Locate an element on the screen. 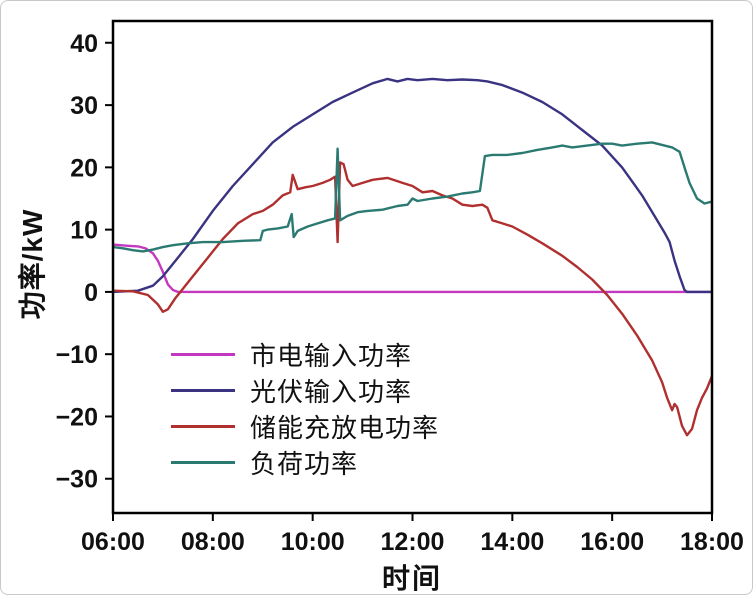  svg-text: 18:00 is located at coordinates (712, 542).